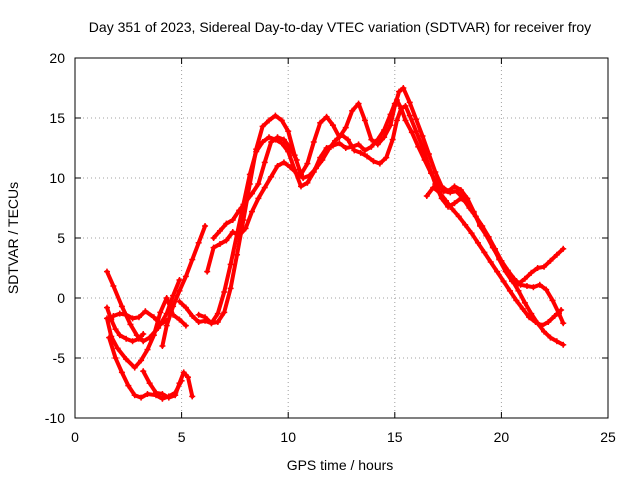 This screenshot has height=480, width=640. What do you see at coordinates (75, 437) in the screenshot?
I see `x-tick-label: 0` at bounding box center [75, 437].